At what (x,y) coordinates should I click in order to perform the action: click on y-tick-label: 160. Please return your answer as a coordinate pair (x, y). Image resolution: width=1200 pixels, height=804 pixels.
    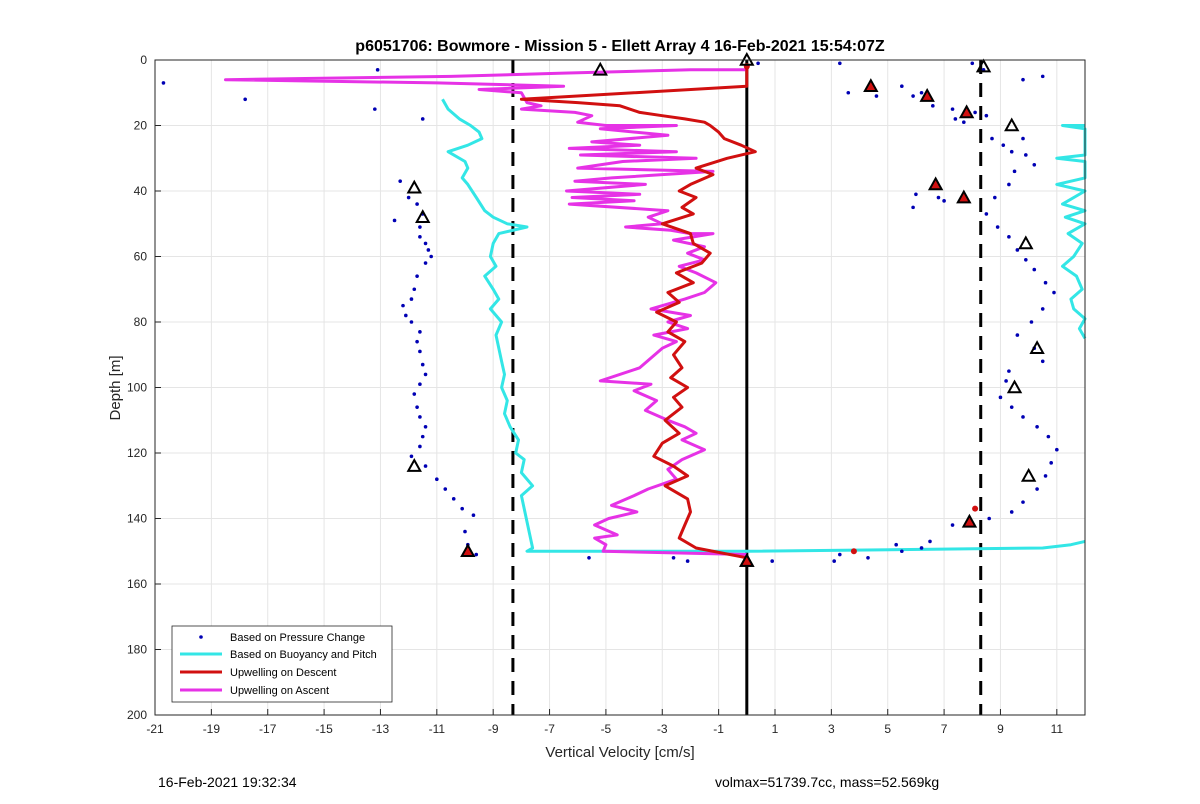
    Looking at the image, I should click on (137, 584).